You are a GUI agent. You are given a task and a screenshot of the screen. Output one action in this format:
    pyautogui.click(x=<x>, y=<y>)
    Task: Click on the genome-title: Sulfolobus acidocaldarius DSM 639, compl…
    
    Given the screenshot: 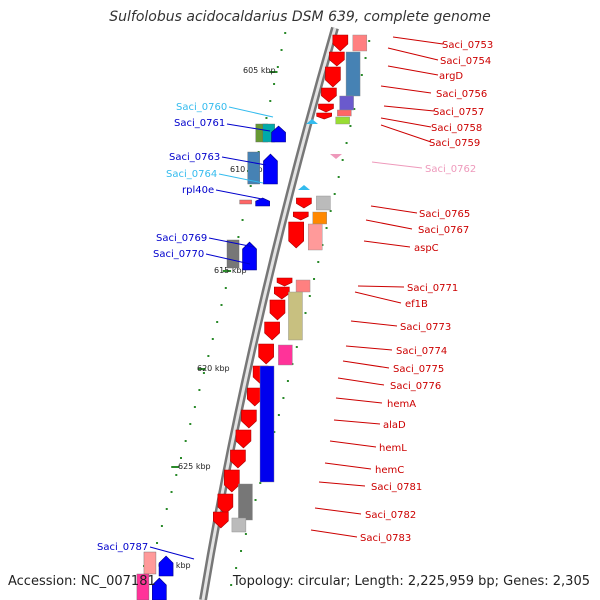 What is the action you would take?
    pyautogui.click(x=300, y=17)
    